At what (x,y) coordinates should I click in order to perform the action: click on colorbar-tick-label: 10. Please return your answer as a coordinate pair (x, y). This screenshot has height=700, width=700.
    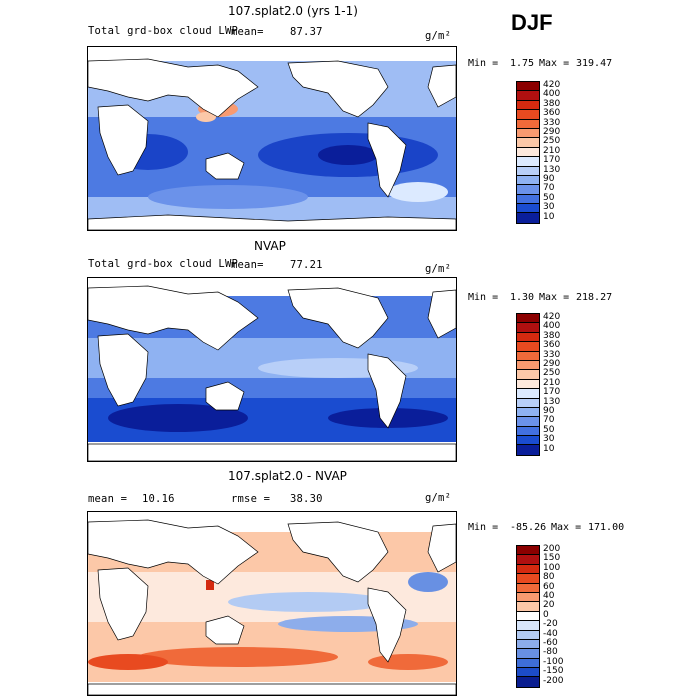
    Looking at the image, I should click on (549, 448).